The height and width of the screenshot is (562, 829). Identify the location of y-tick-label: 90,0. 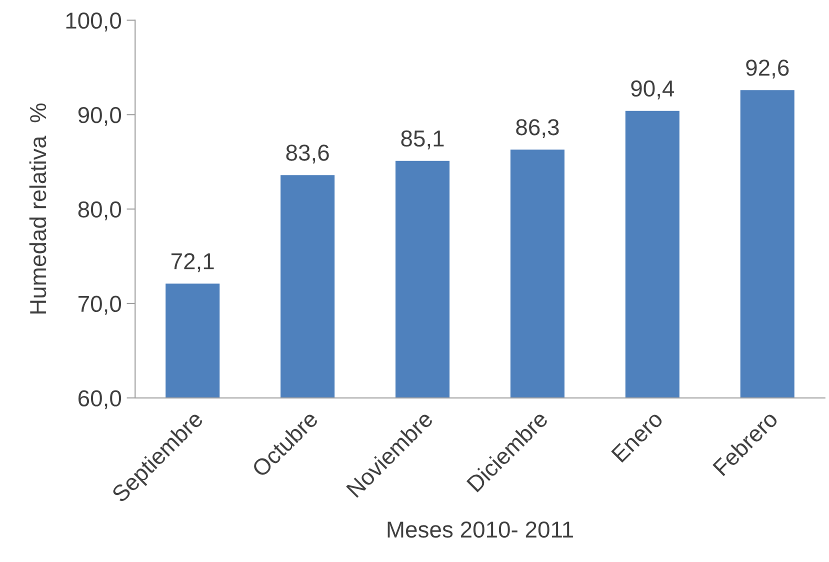
(100, 116).